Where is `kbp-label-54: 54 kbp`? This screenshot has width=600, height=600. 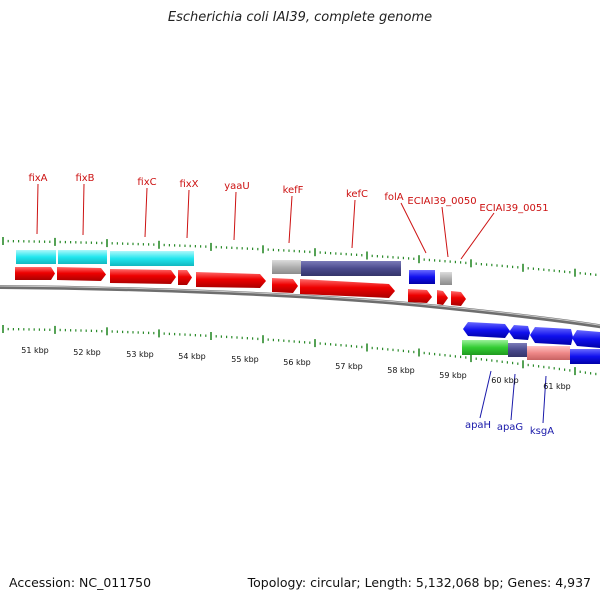
kbp-label-54: 54 kbp is located at coordinates (192, 356).